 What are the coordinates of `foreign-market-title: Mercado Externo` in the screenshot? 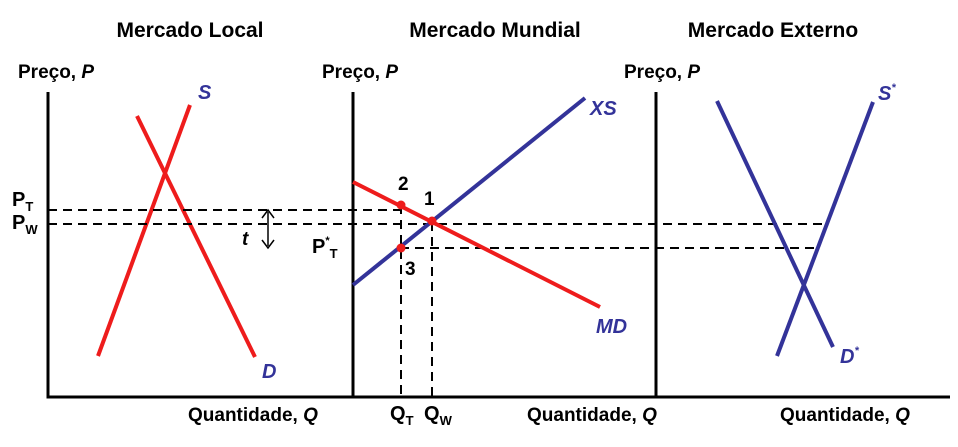 It's located at (773, 30).